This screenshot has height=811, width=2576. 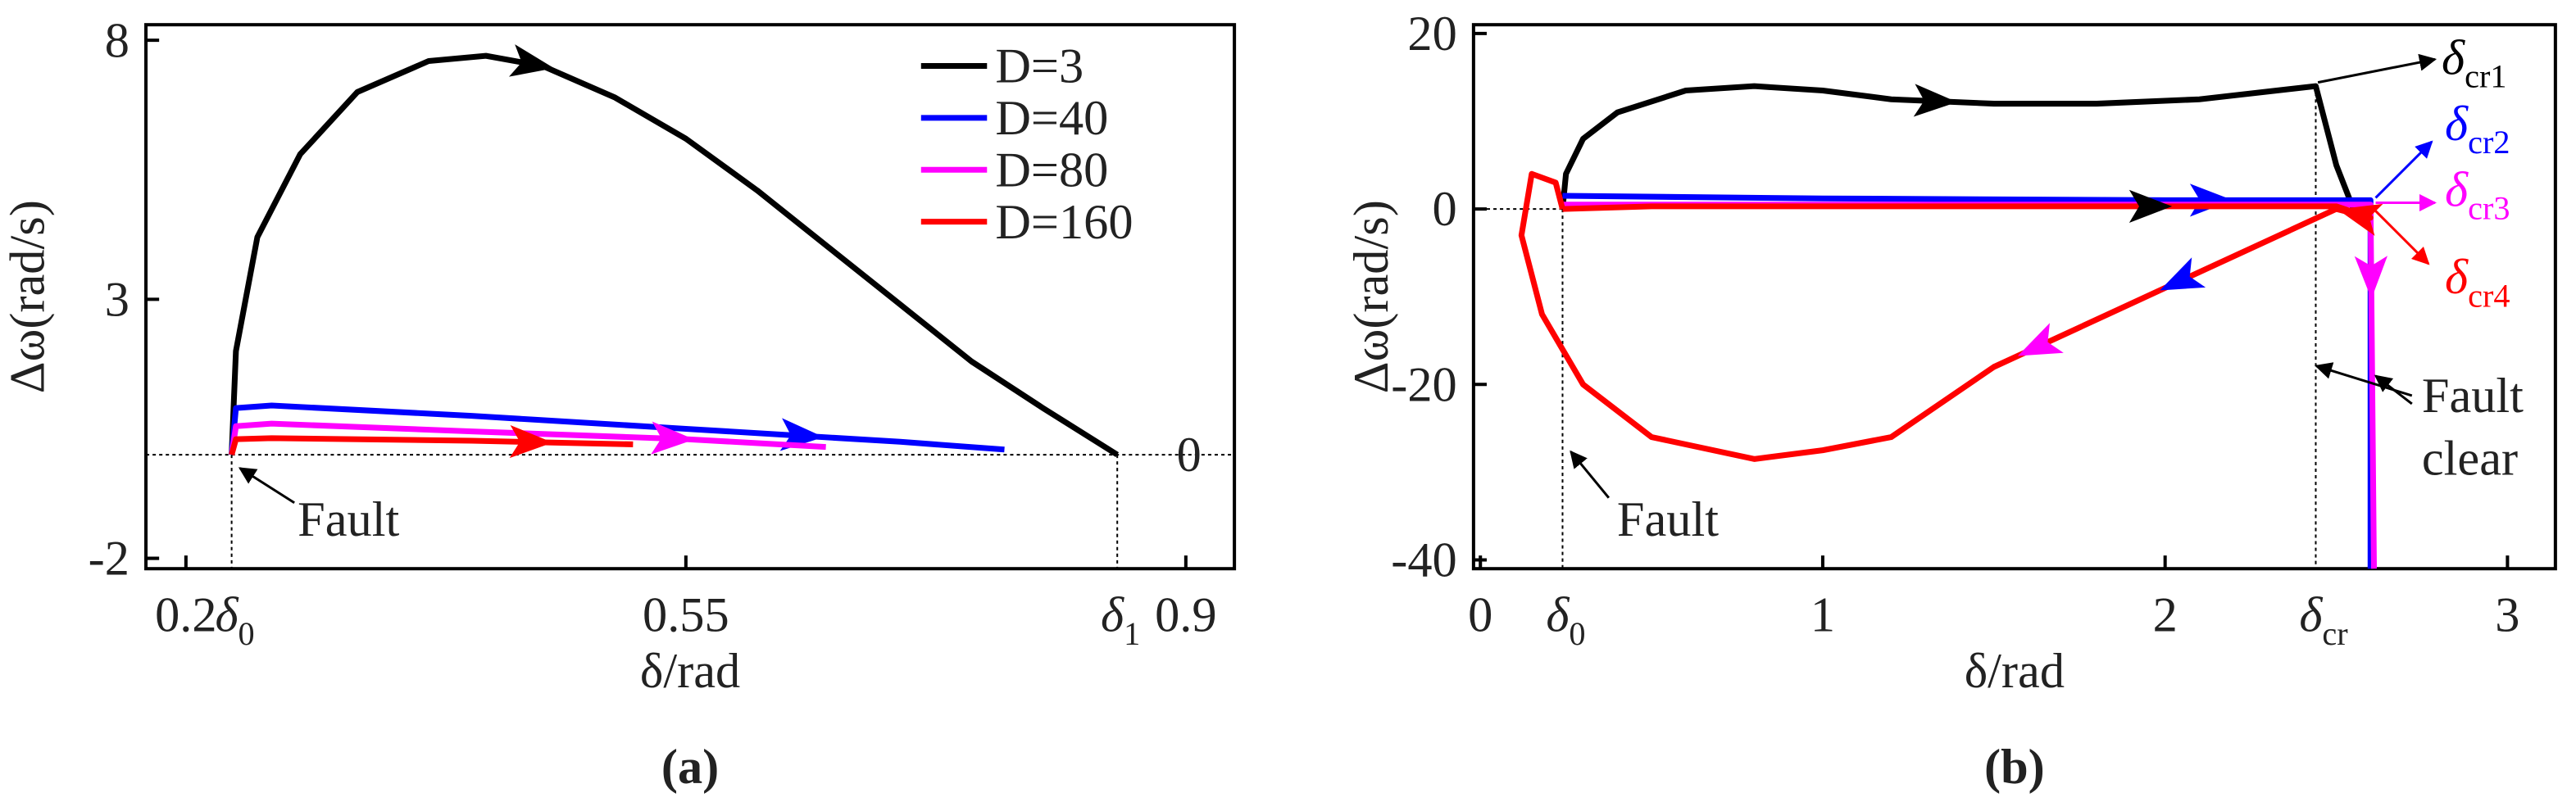 I want to click on annotation-subscript: cr1, so click(x=2485, y=76).